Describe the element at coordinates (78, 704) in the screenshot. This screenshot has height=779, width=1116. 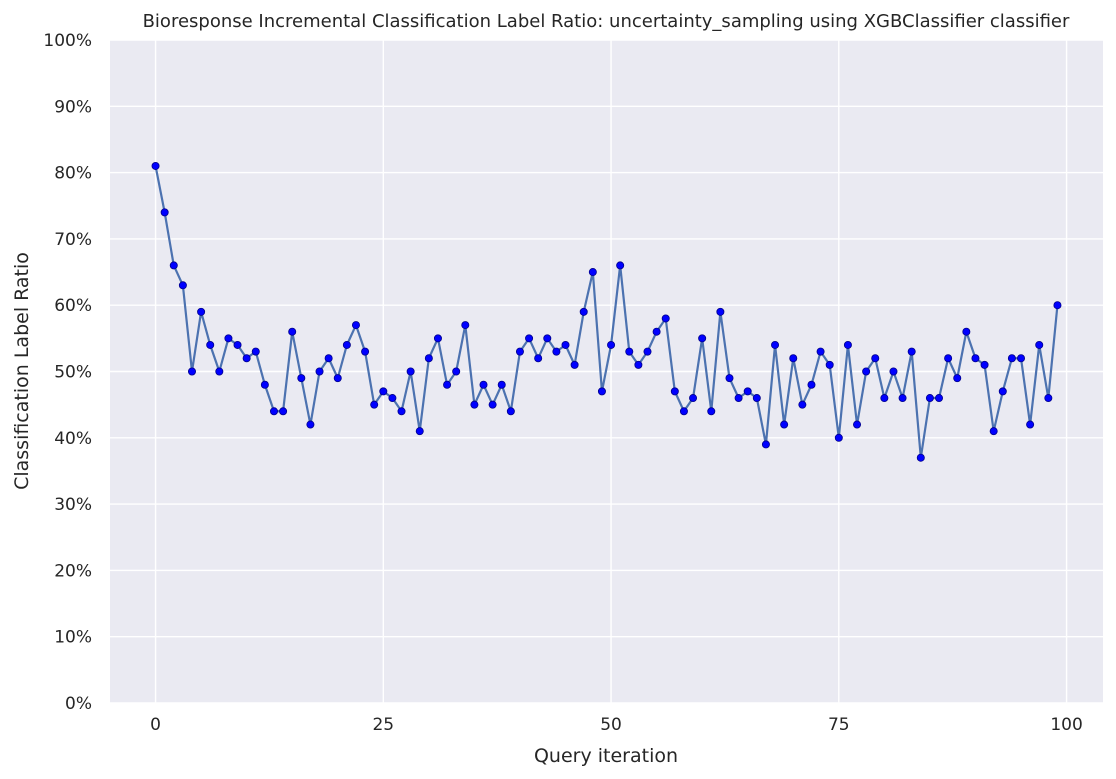
I see `y-tick-label: 0%` at that location.